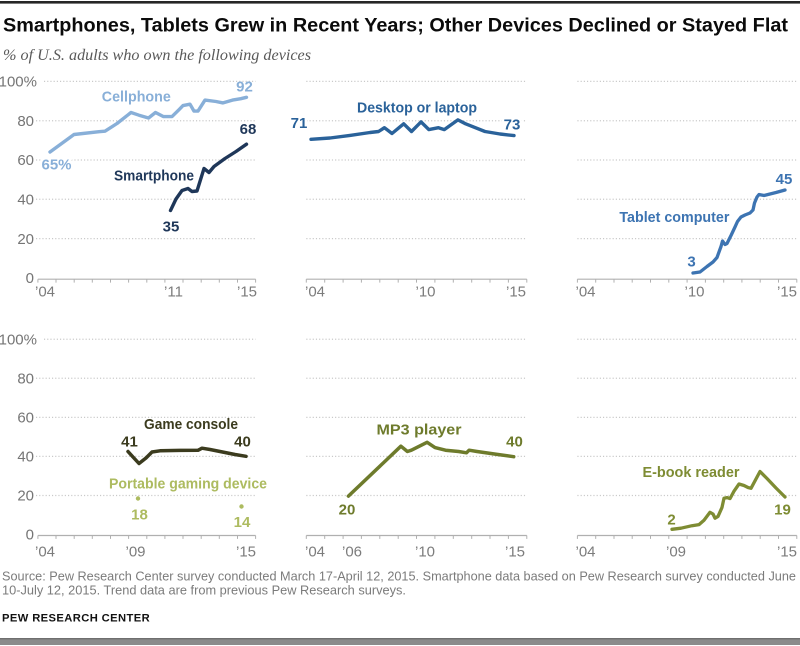 This screenshot has width=800, height=646. What do you see at coordinates (299, 123) in the screenshot?
I see `svg-text: 71` at bounding box center [299, 123].